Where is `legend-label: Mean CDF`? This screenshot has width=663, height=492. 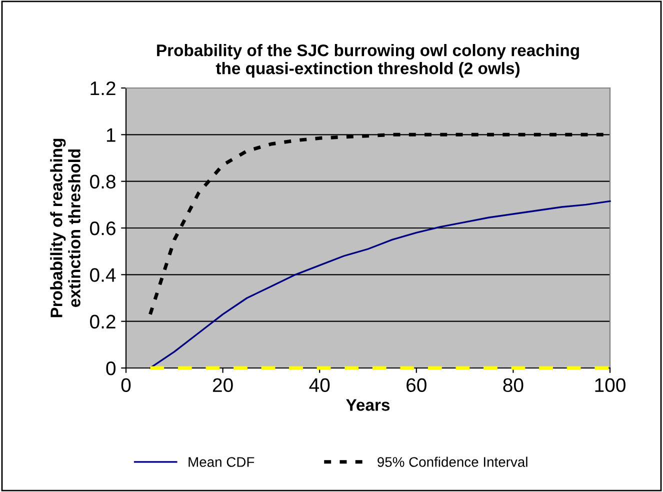 legend-label: Mean CDF is located at coordinates (221, 462).